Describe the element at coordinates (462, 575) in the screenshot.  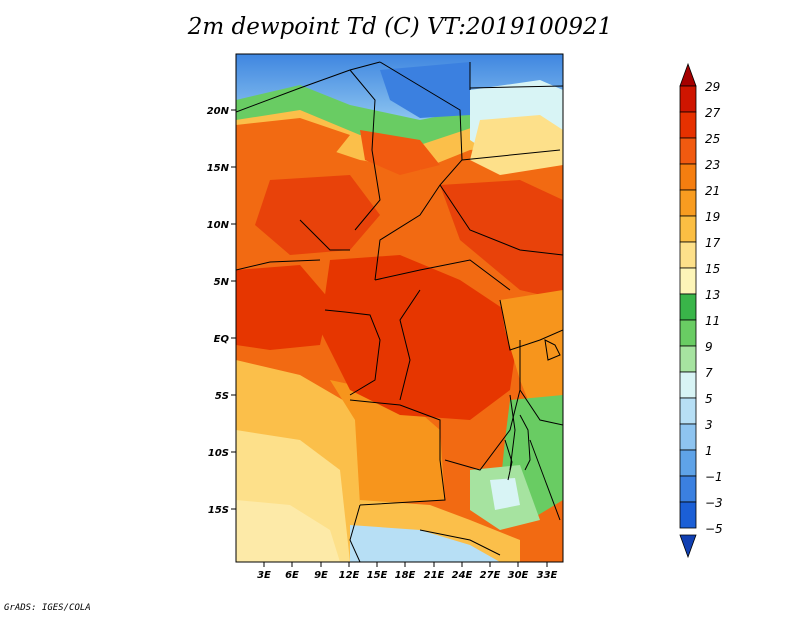
I see `lon-label: 24E` at that location.